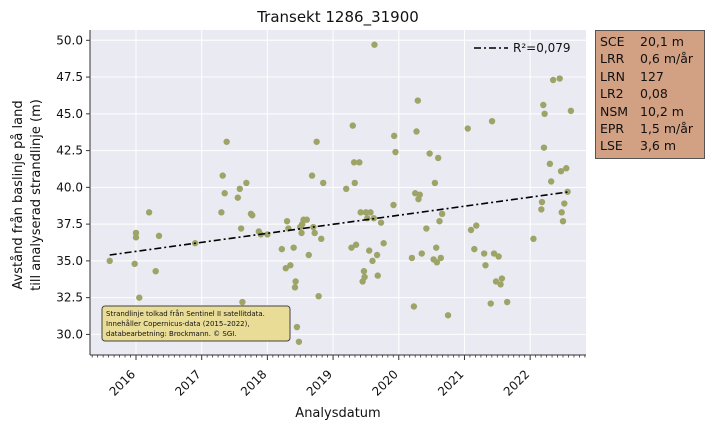 The image size is (710, 431). Describe the element at coordinates (612, 94) in the screenshot. I see `stat-key: LR2` at that location.